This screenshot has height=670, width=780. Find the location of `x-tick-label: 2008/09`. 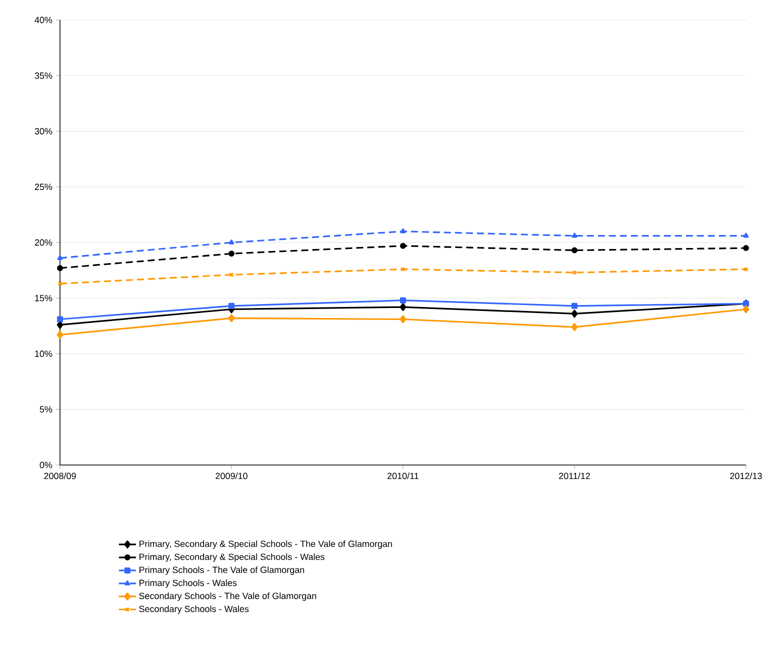

x-tick-label: 2008/09 is located at coordinates (60, 476).